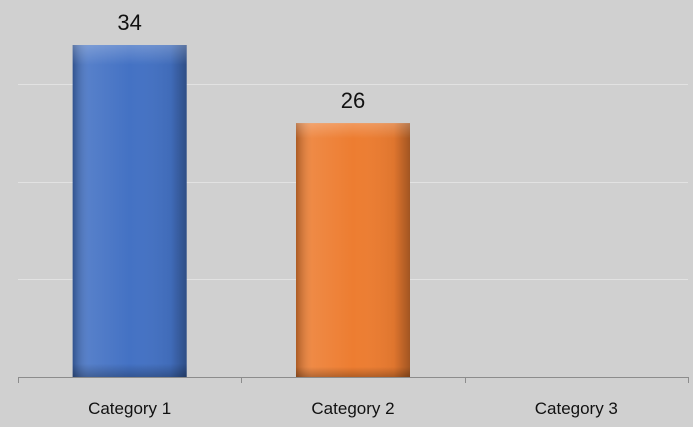  What do you see at coordinates (353, 100) in the screenshot?
I see `data-label-2: 26` at bounding box center [353, 100].